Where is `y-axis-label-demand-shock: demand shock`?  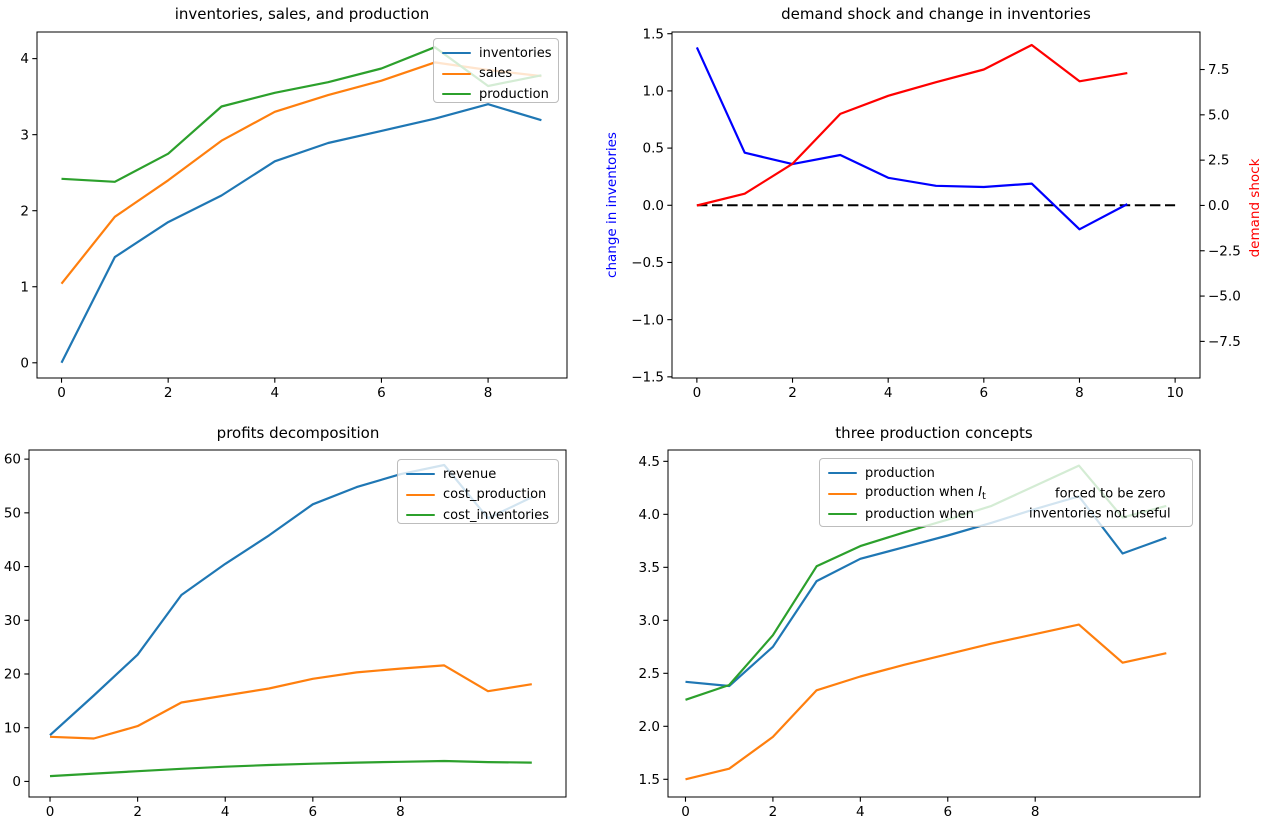
y-axis-label-demand-shock: demand shock is located at coordinates (1255, 208).